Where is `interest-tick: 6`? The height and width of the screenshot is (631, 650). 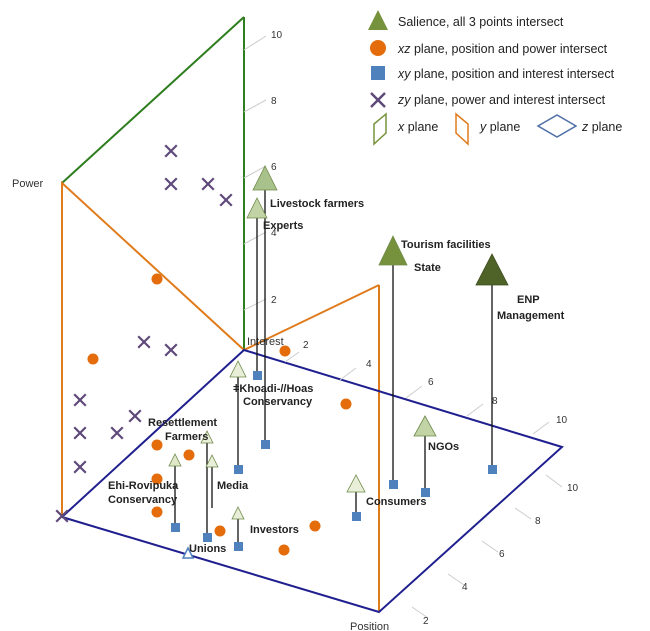
interest-tick: 6 is located at coordinates (431, 382).